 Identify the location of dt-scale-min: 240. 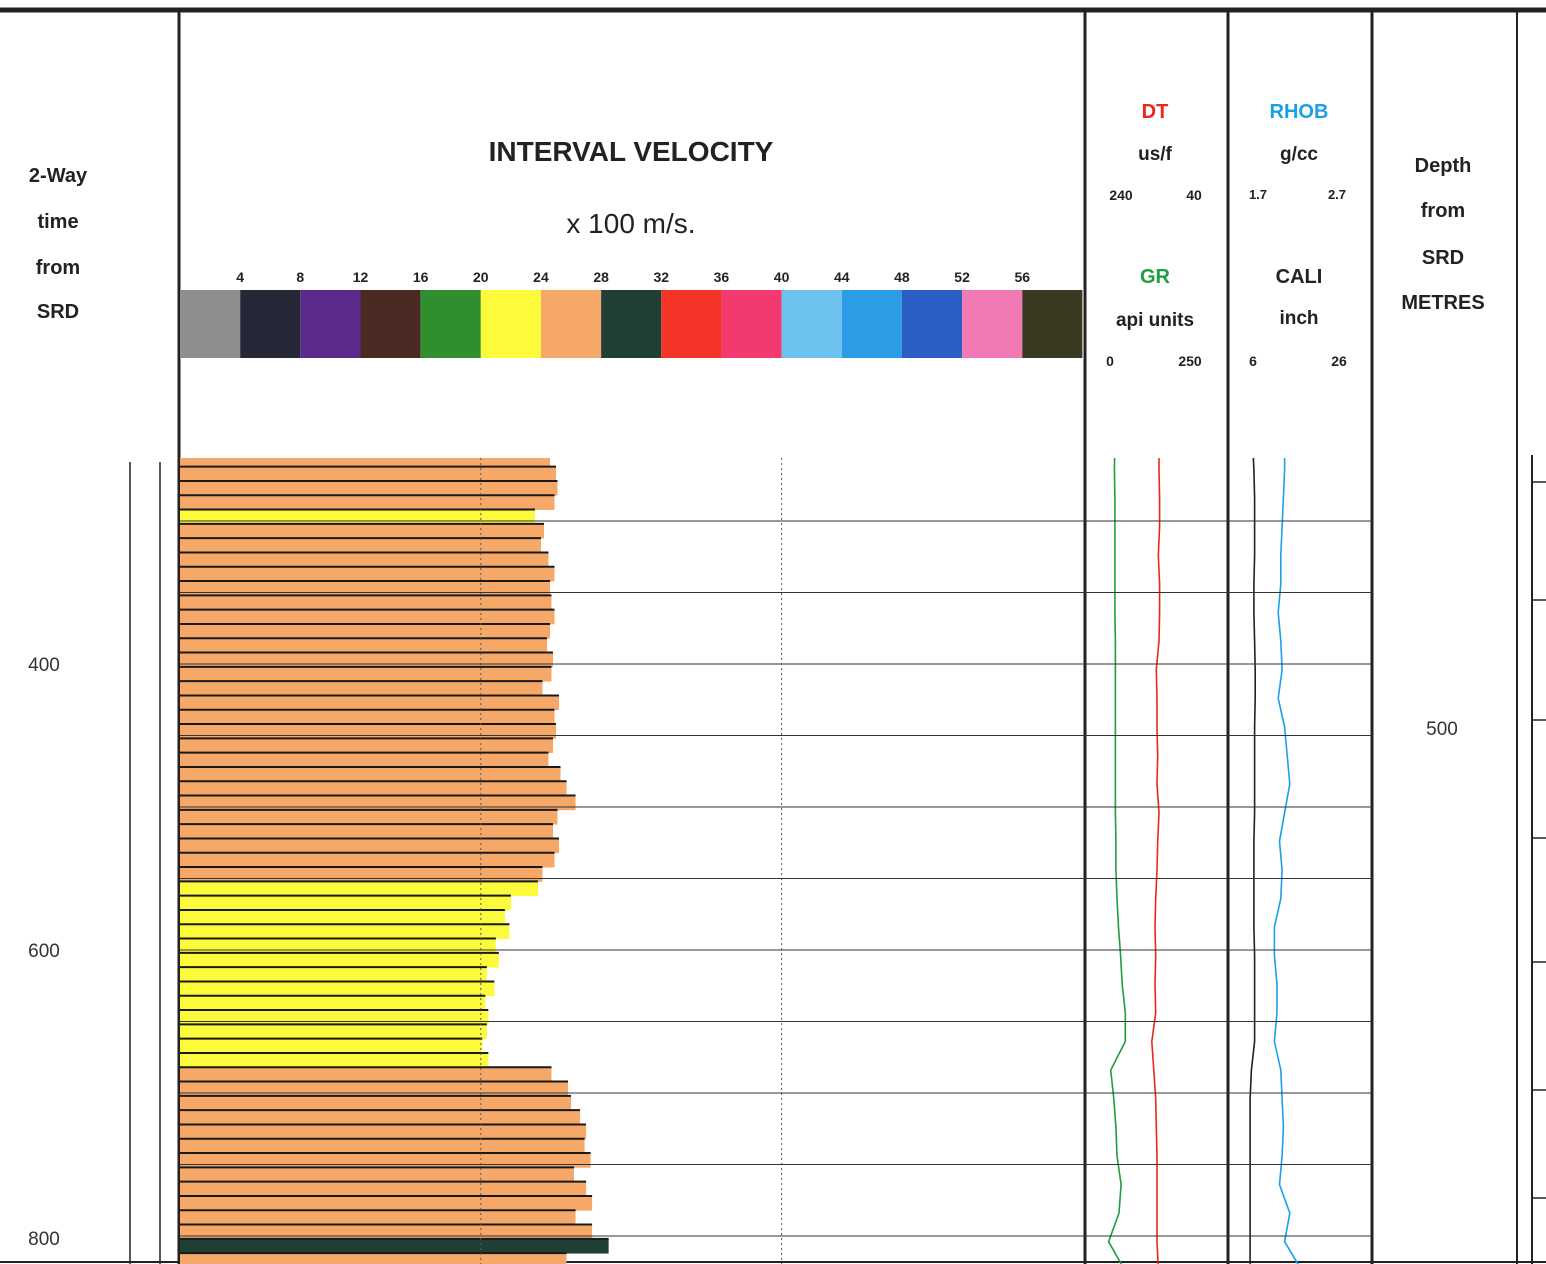
(1121, 195).